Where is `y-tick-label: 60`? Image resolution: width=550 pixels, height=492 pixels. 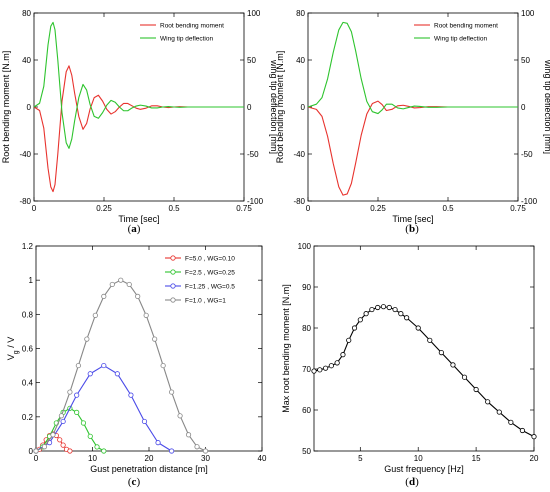 y-tick-label: 60 is located at coordinates (306, 410).